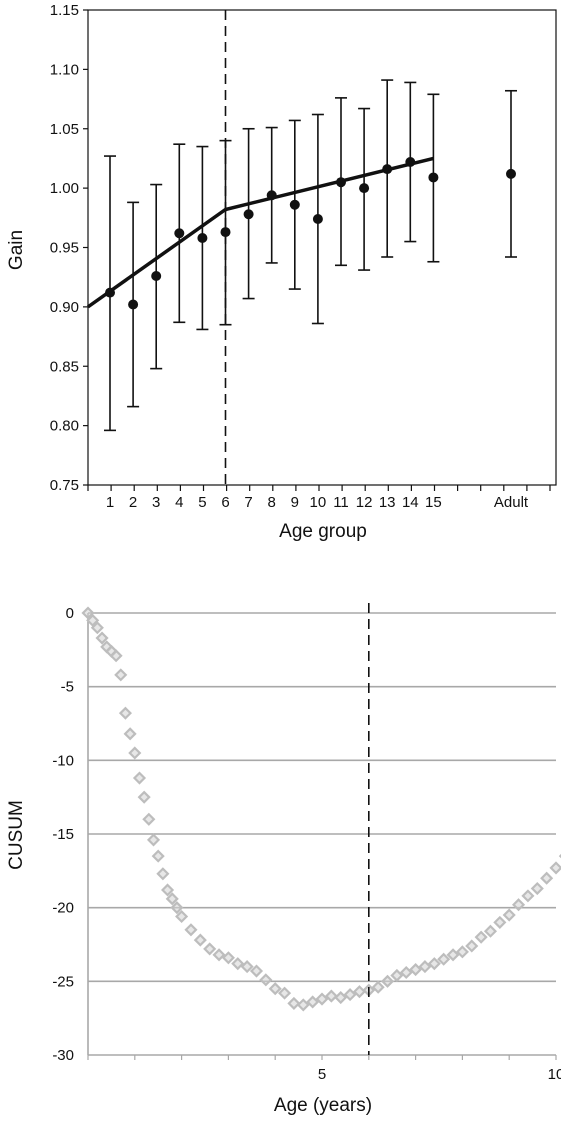 The image size is (561, 1121). What do you see at coordinates (64, 69) in the screenshot?
I see `y-tick-label: 1.10` at bounding box center [64, 69].